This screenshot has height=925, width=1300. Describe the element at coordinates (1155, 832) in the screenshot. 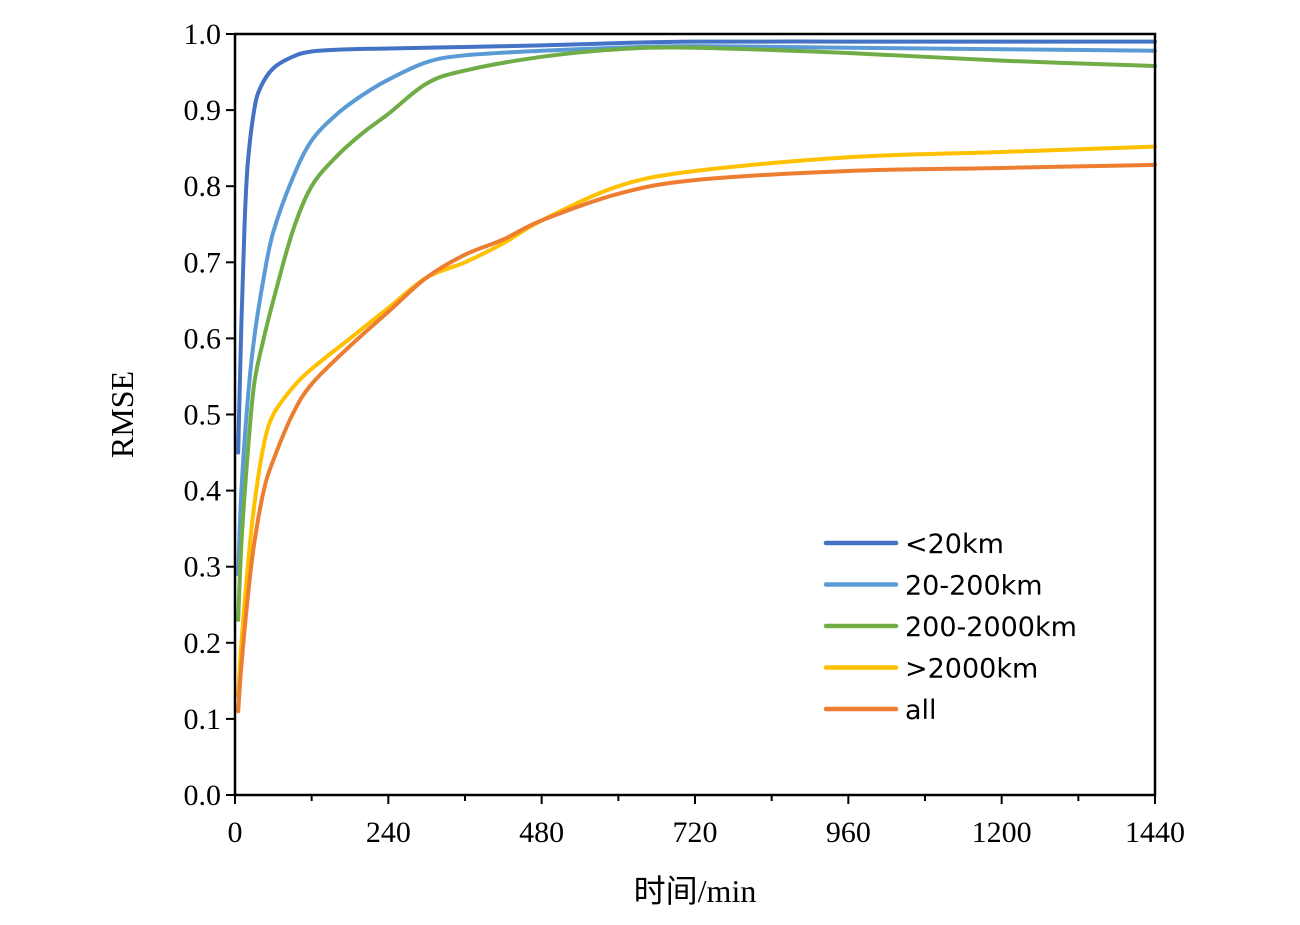

I see `x-tick-label: 1440` at that location.